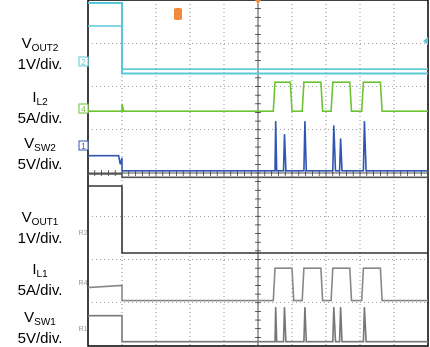  I want to click on vout1-label: VOUT1 1V/div., so click(40, 228).